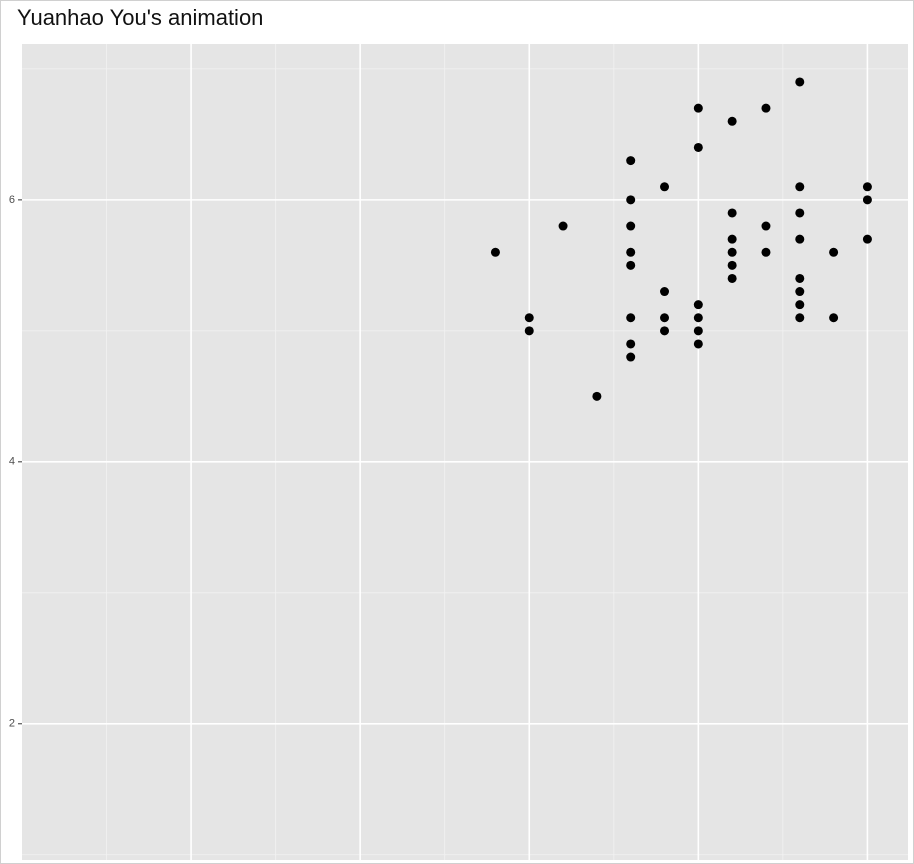 Image resolution: width=914 pixels, height=864 pixels. I want to click on y-tick-label: 4, so click(12, 462).